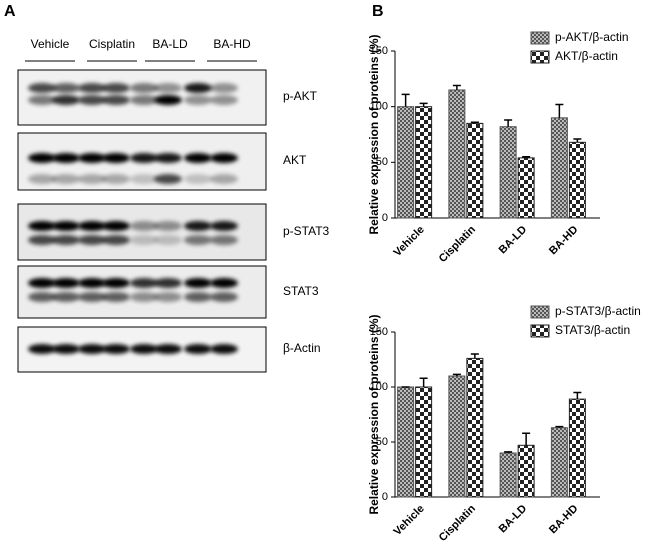  I want to click on panel-label: A, so click(10, 11).